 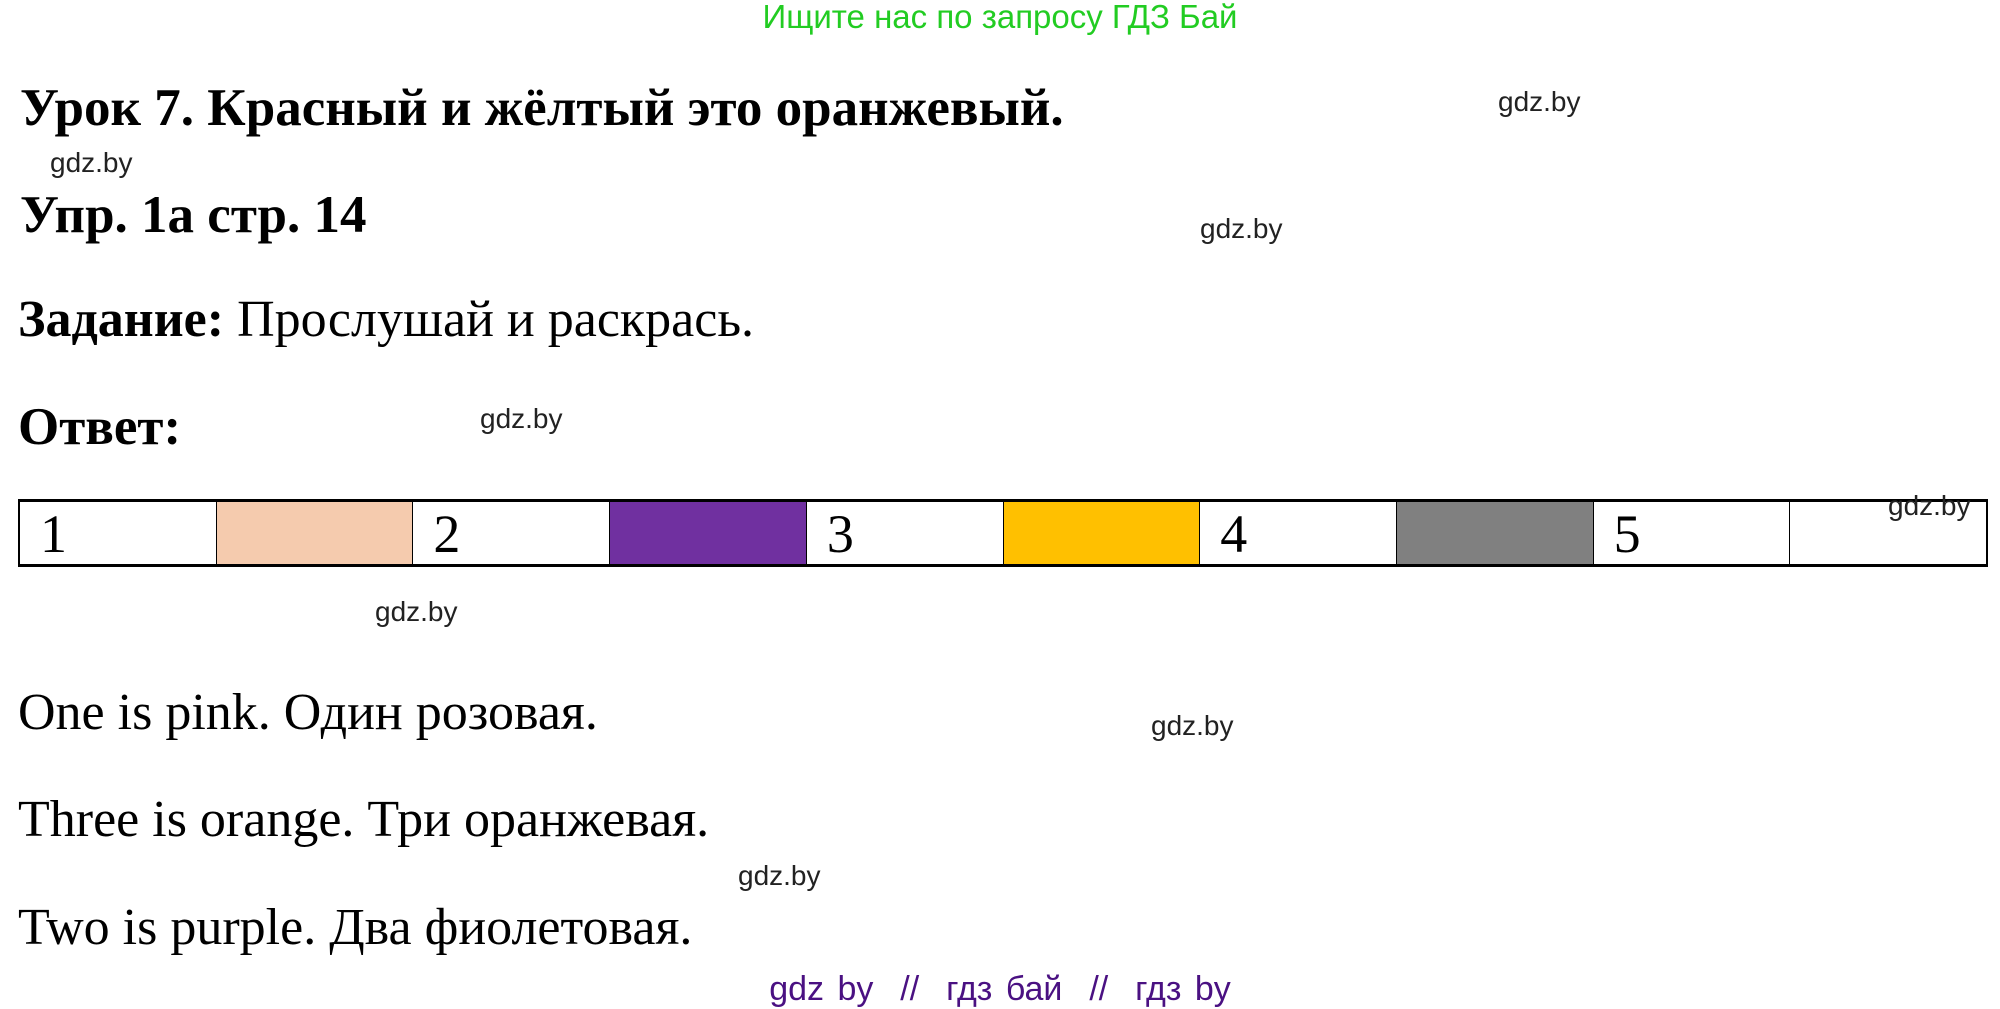 I want to click on strip-cell: 3, so click(x=905, y=533).